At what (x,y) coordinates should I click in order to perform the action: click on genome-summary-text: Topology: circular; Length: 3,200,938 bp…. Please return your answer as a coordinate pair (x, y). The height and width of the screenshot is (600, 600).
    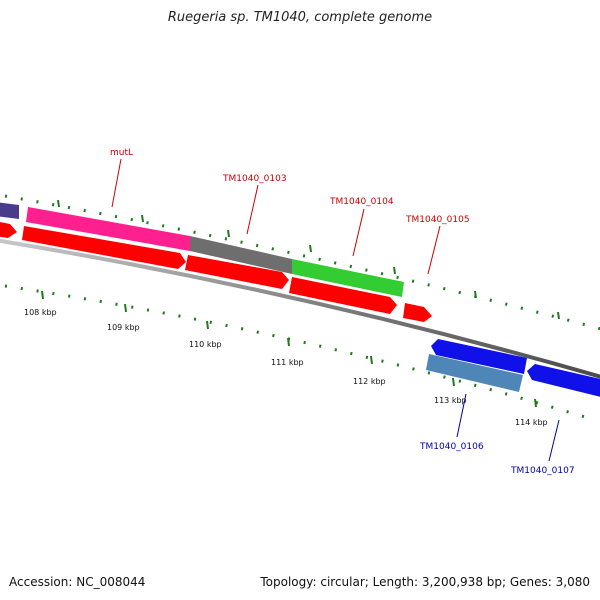
    Looking at the image, I should click on (425, 582).